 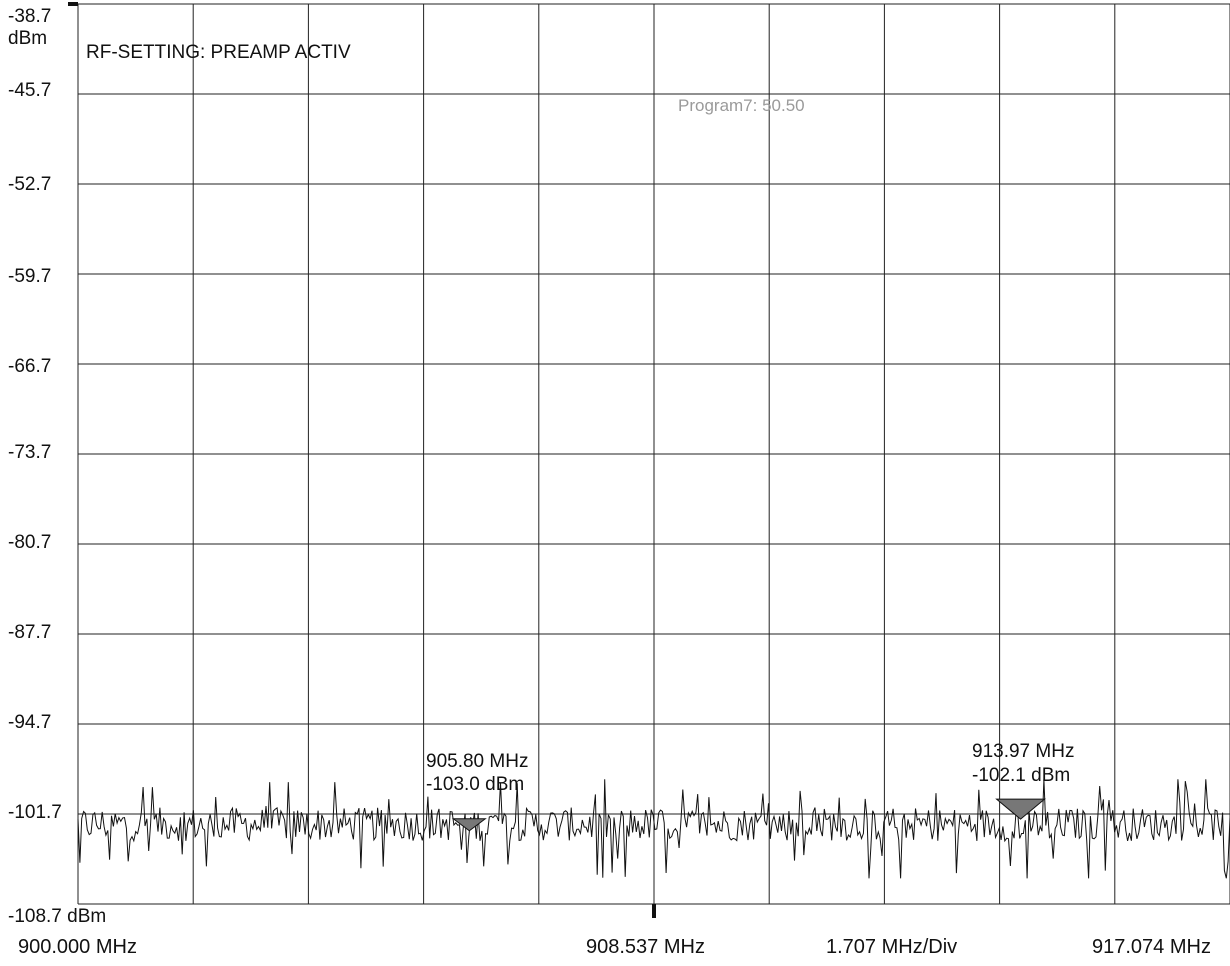 What do you see at coordinates (73, 4) in the screenshot?
I see `reference-level-tick` at bounding box center [73, 4].